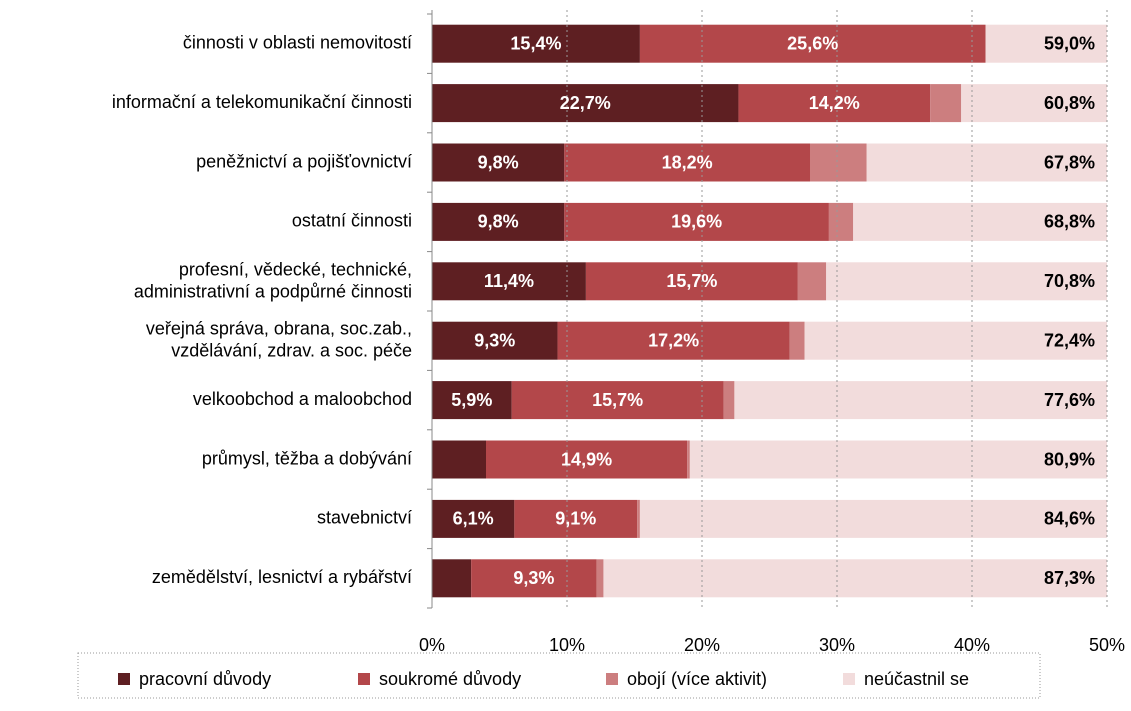  I want to click on x-tick-label: 0%, so click(432, 645).